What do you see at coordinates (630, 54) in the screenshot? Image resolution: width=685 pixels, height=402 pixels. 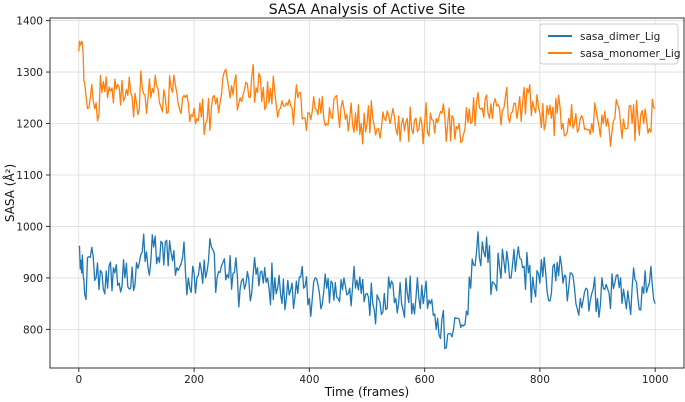 I see `legend-label-monomer: sasa_monomer_Lig` at bounding box center [630, 54].